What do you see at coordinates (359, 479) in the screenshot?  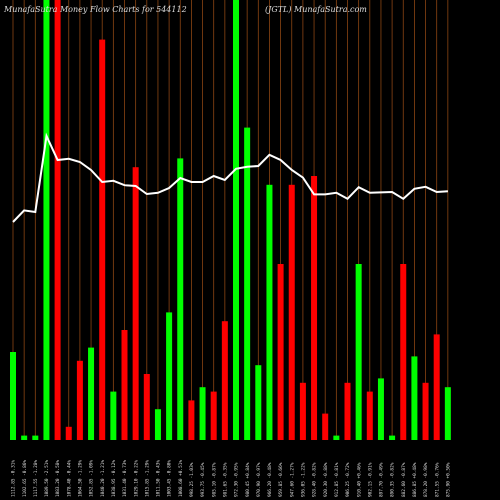 I see `x-tick-label: 910.40 +0.46%` at bounding box center [359, 479].